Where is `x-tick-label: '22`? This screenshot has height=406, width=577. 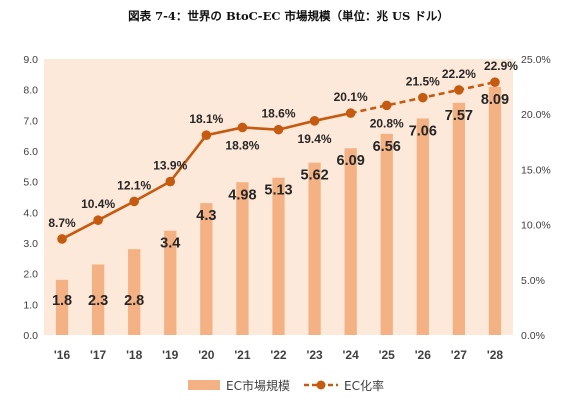 x-tick-label: '22 is located at coordinates (278, 355).